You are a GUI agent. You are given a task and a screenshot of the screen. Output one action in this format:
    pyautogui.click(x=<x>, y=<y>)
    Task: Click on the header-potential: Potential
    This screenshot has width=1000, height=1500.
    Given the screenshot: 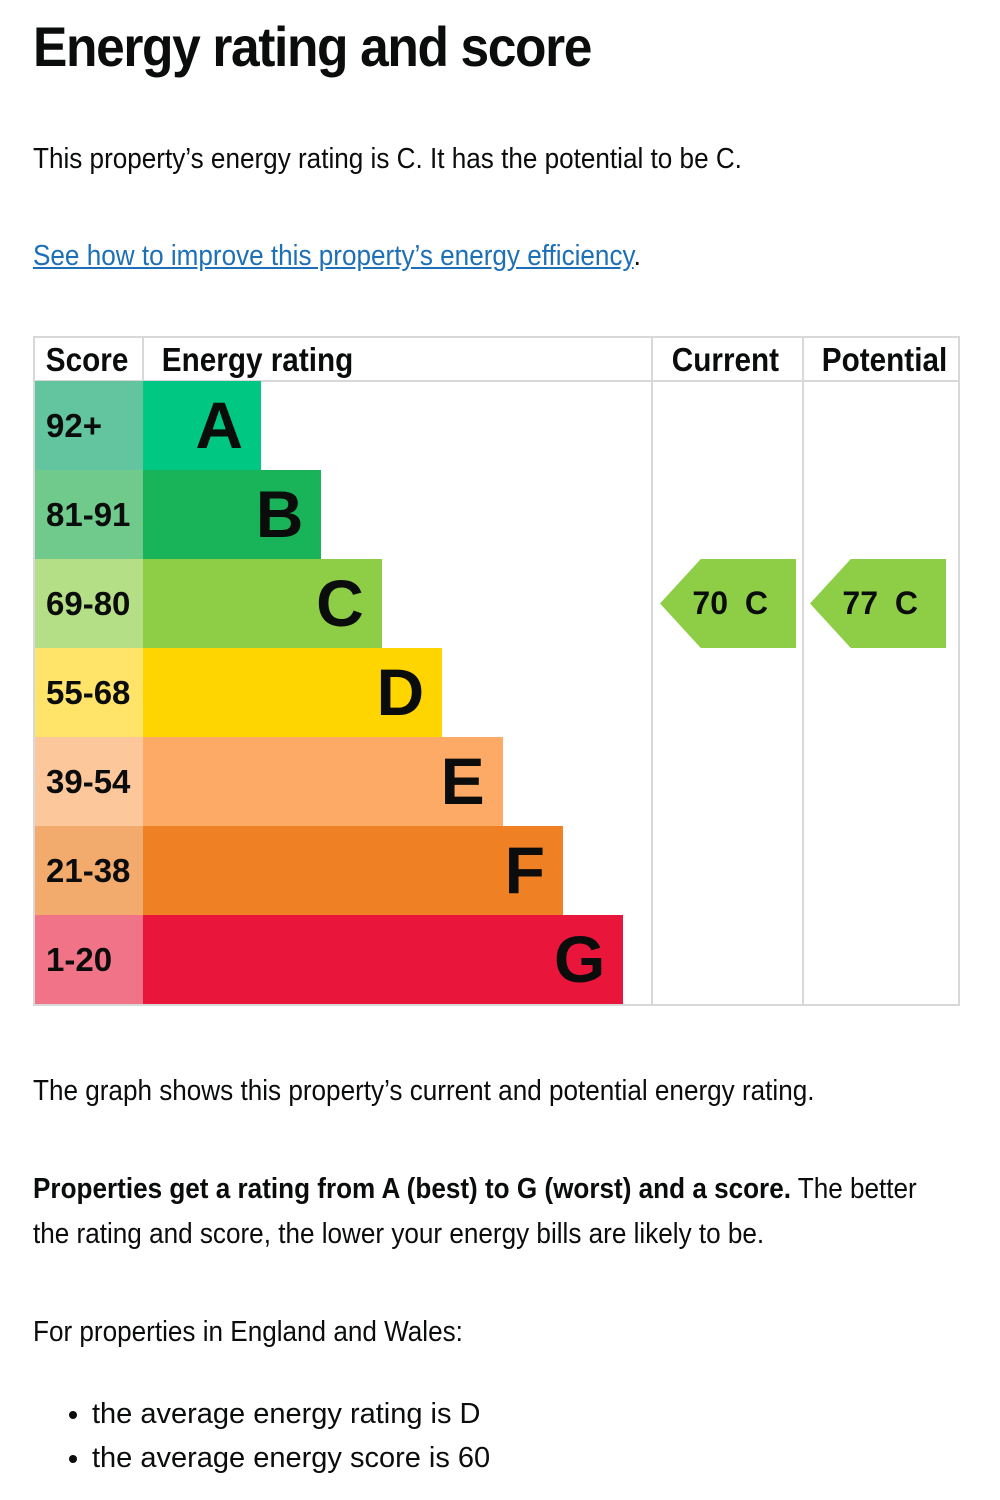 What is the action you would take?
    pyautogui.click(x=884, y=359)
    